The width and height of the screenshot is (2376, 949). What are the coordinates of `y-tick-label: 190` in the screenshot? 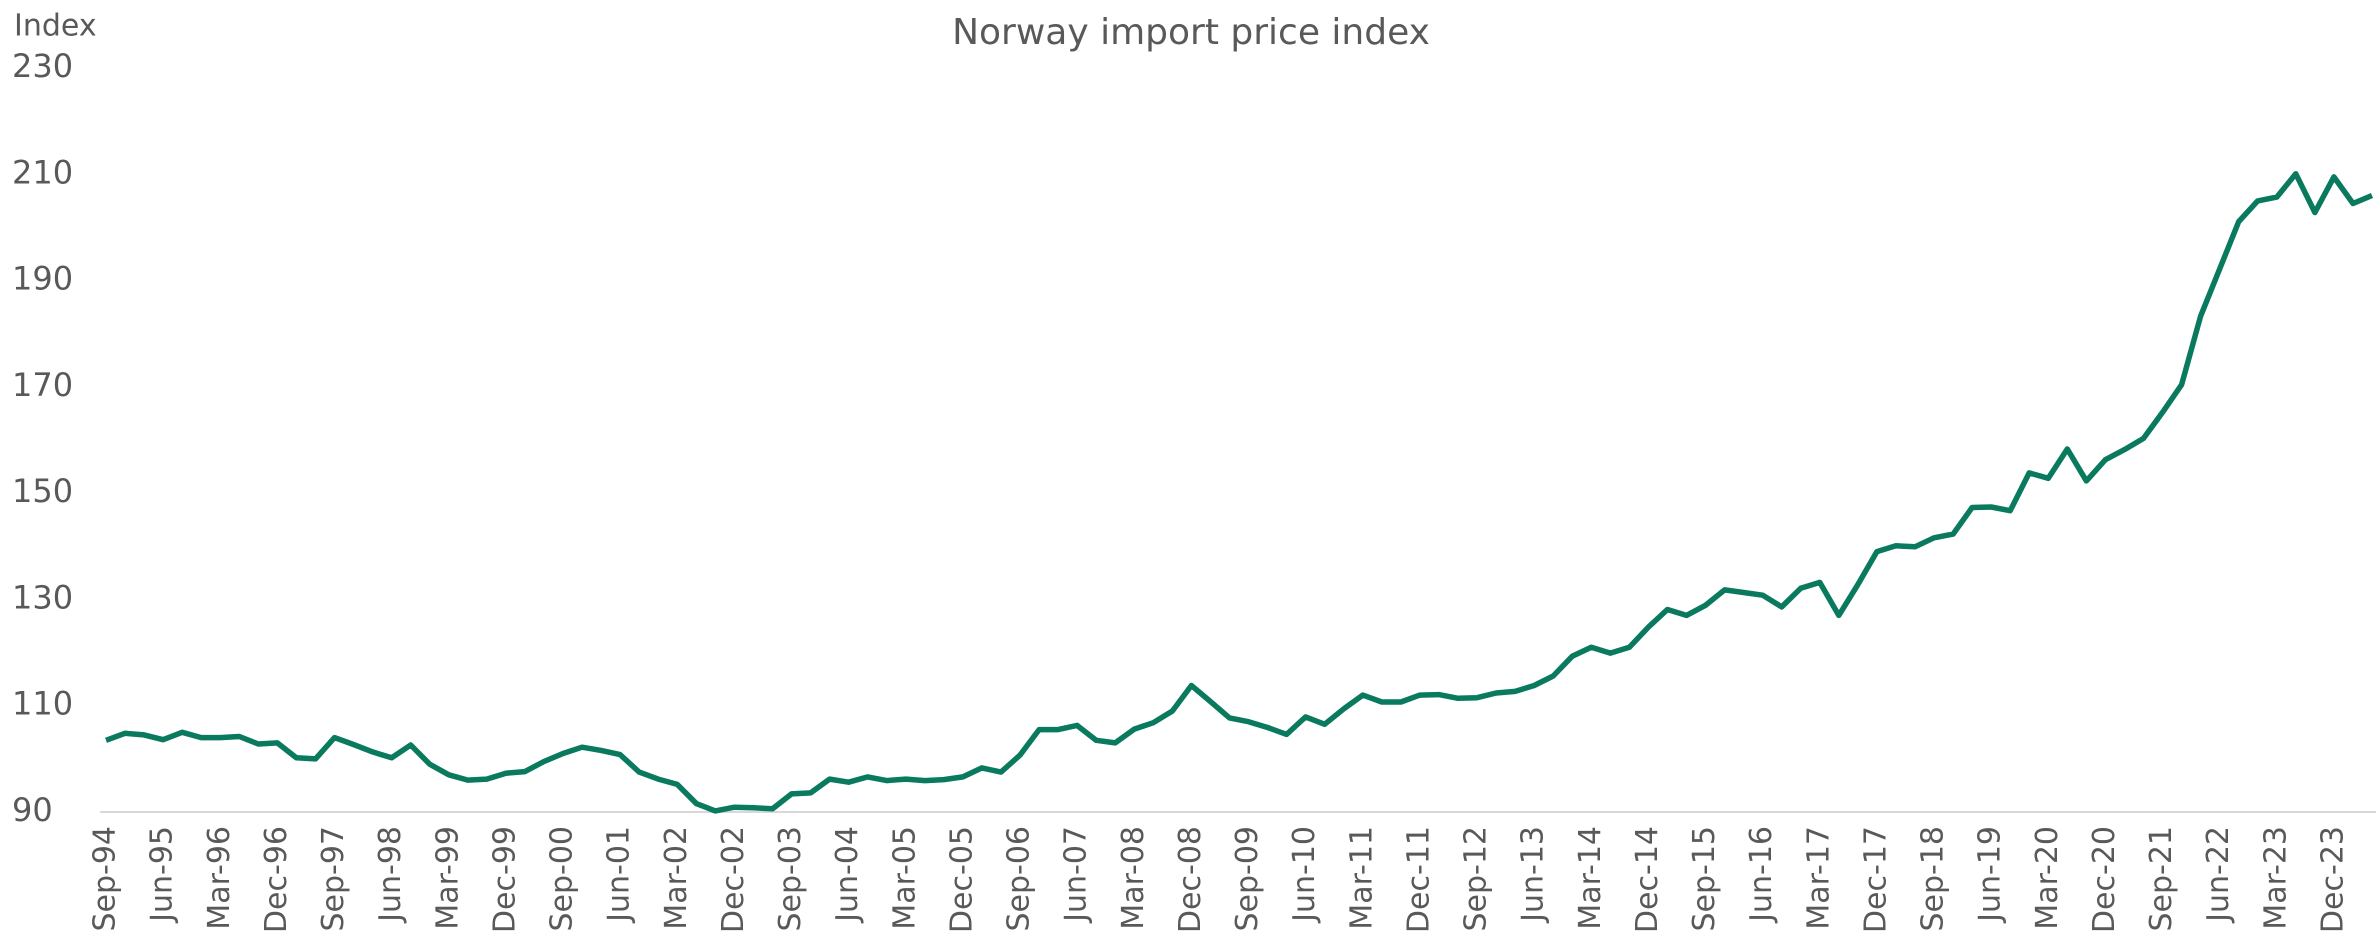 It's located at (42, 279).